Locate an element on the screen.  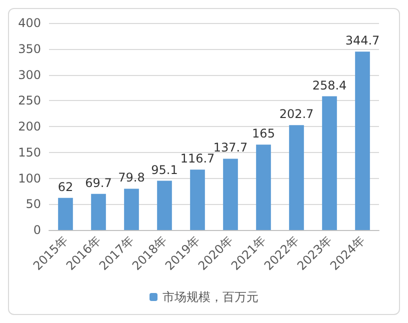
data-label: 202.7 is located at coordinates (296, 114).